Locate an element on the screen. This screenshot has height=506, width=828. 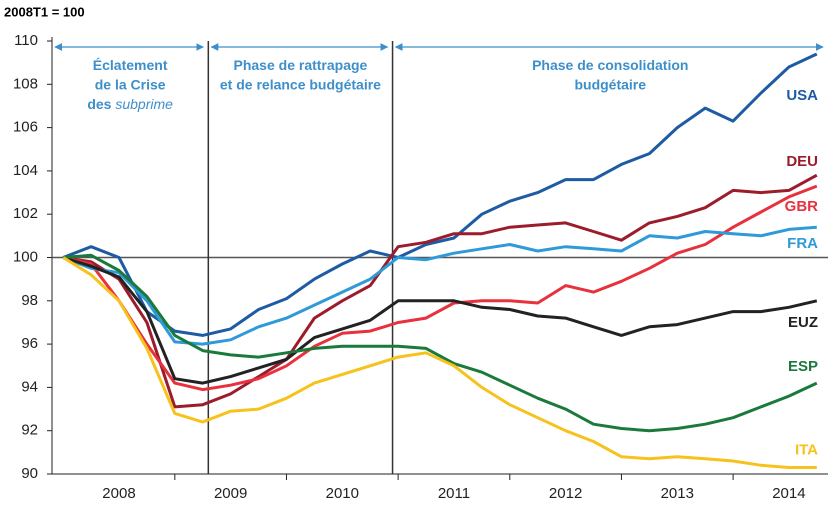
phase-label: de la Crise is located at coordinates (130, 84).